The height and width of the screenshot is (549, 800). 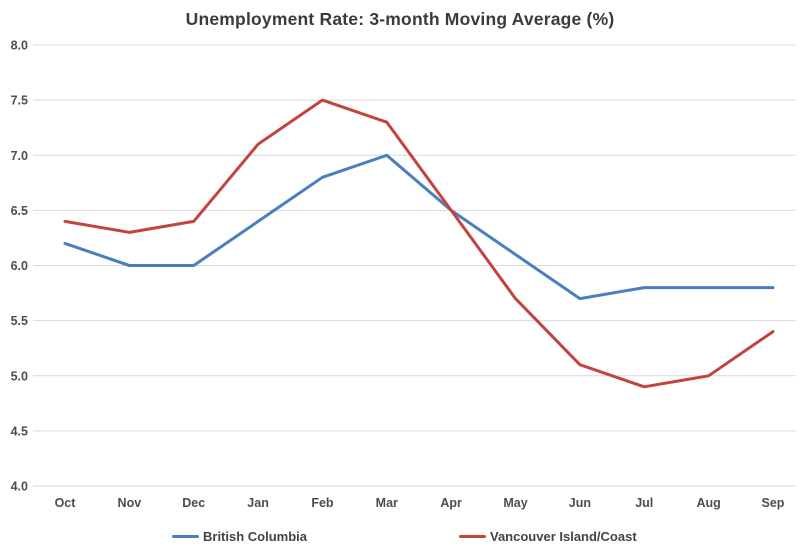 I want to click on legend-label-series-1: Vancouver Island/Coast, so click(x=563, y=536).